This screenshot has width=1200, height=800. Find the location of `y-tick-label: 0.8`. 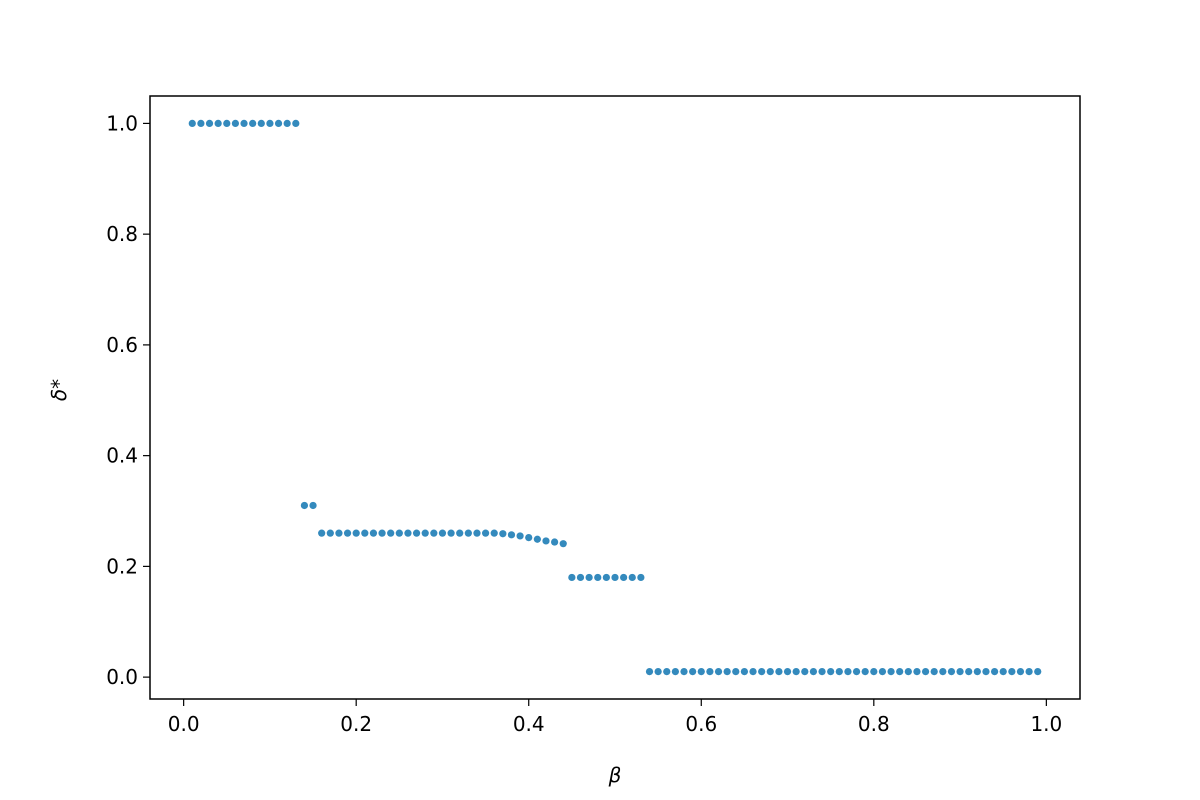

y-tick-label: 0.8 is located at coordinates (122, 234).